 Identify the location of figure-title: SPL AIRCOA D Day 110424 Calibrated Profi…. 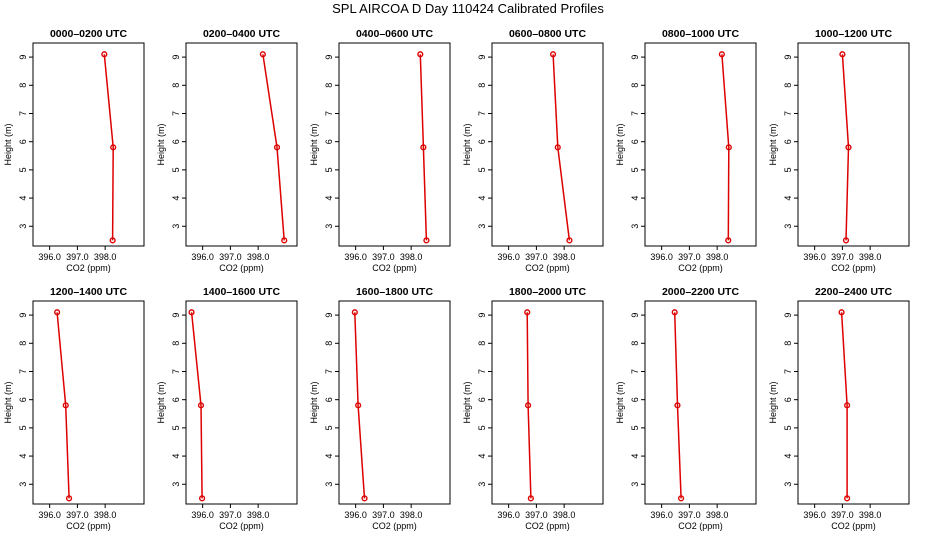
(468, 8).